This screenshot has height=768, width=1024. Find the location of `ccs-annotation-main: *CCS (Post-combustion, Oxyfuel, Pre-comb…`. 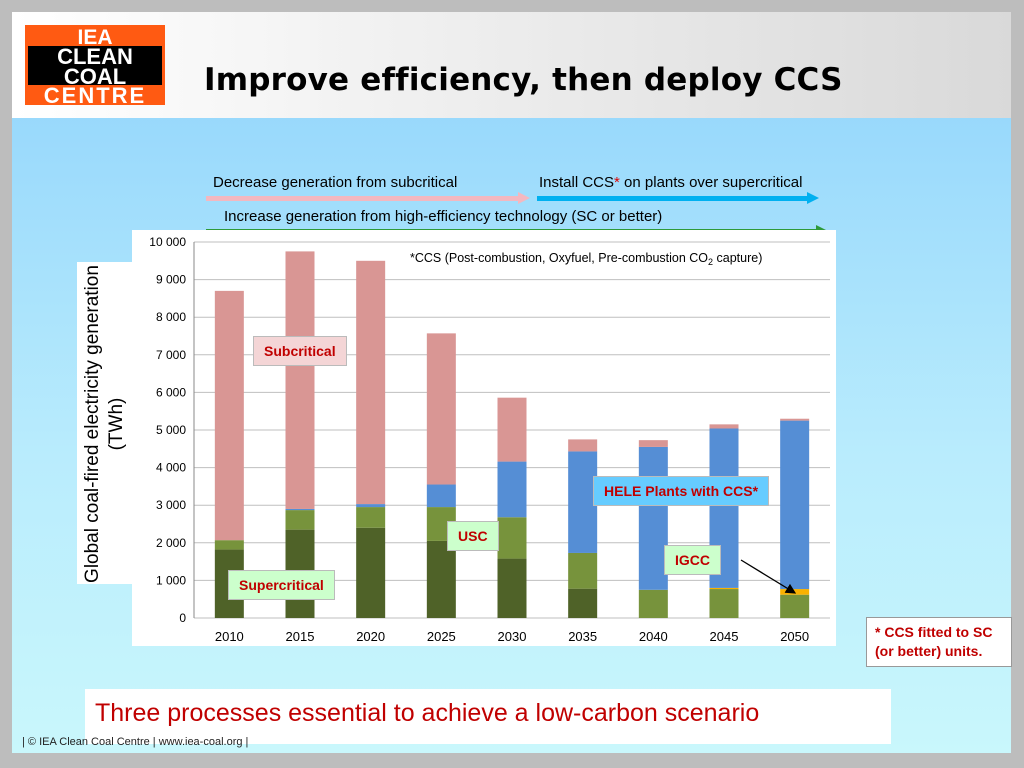

ccs-annotation-main: *CCS (Post-combustion, Oxyfuel, Pre-comb… is located at coordinates (559, 258).